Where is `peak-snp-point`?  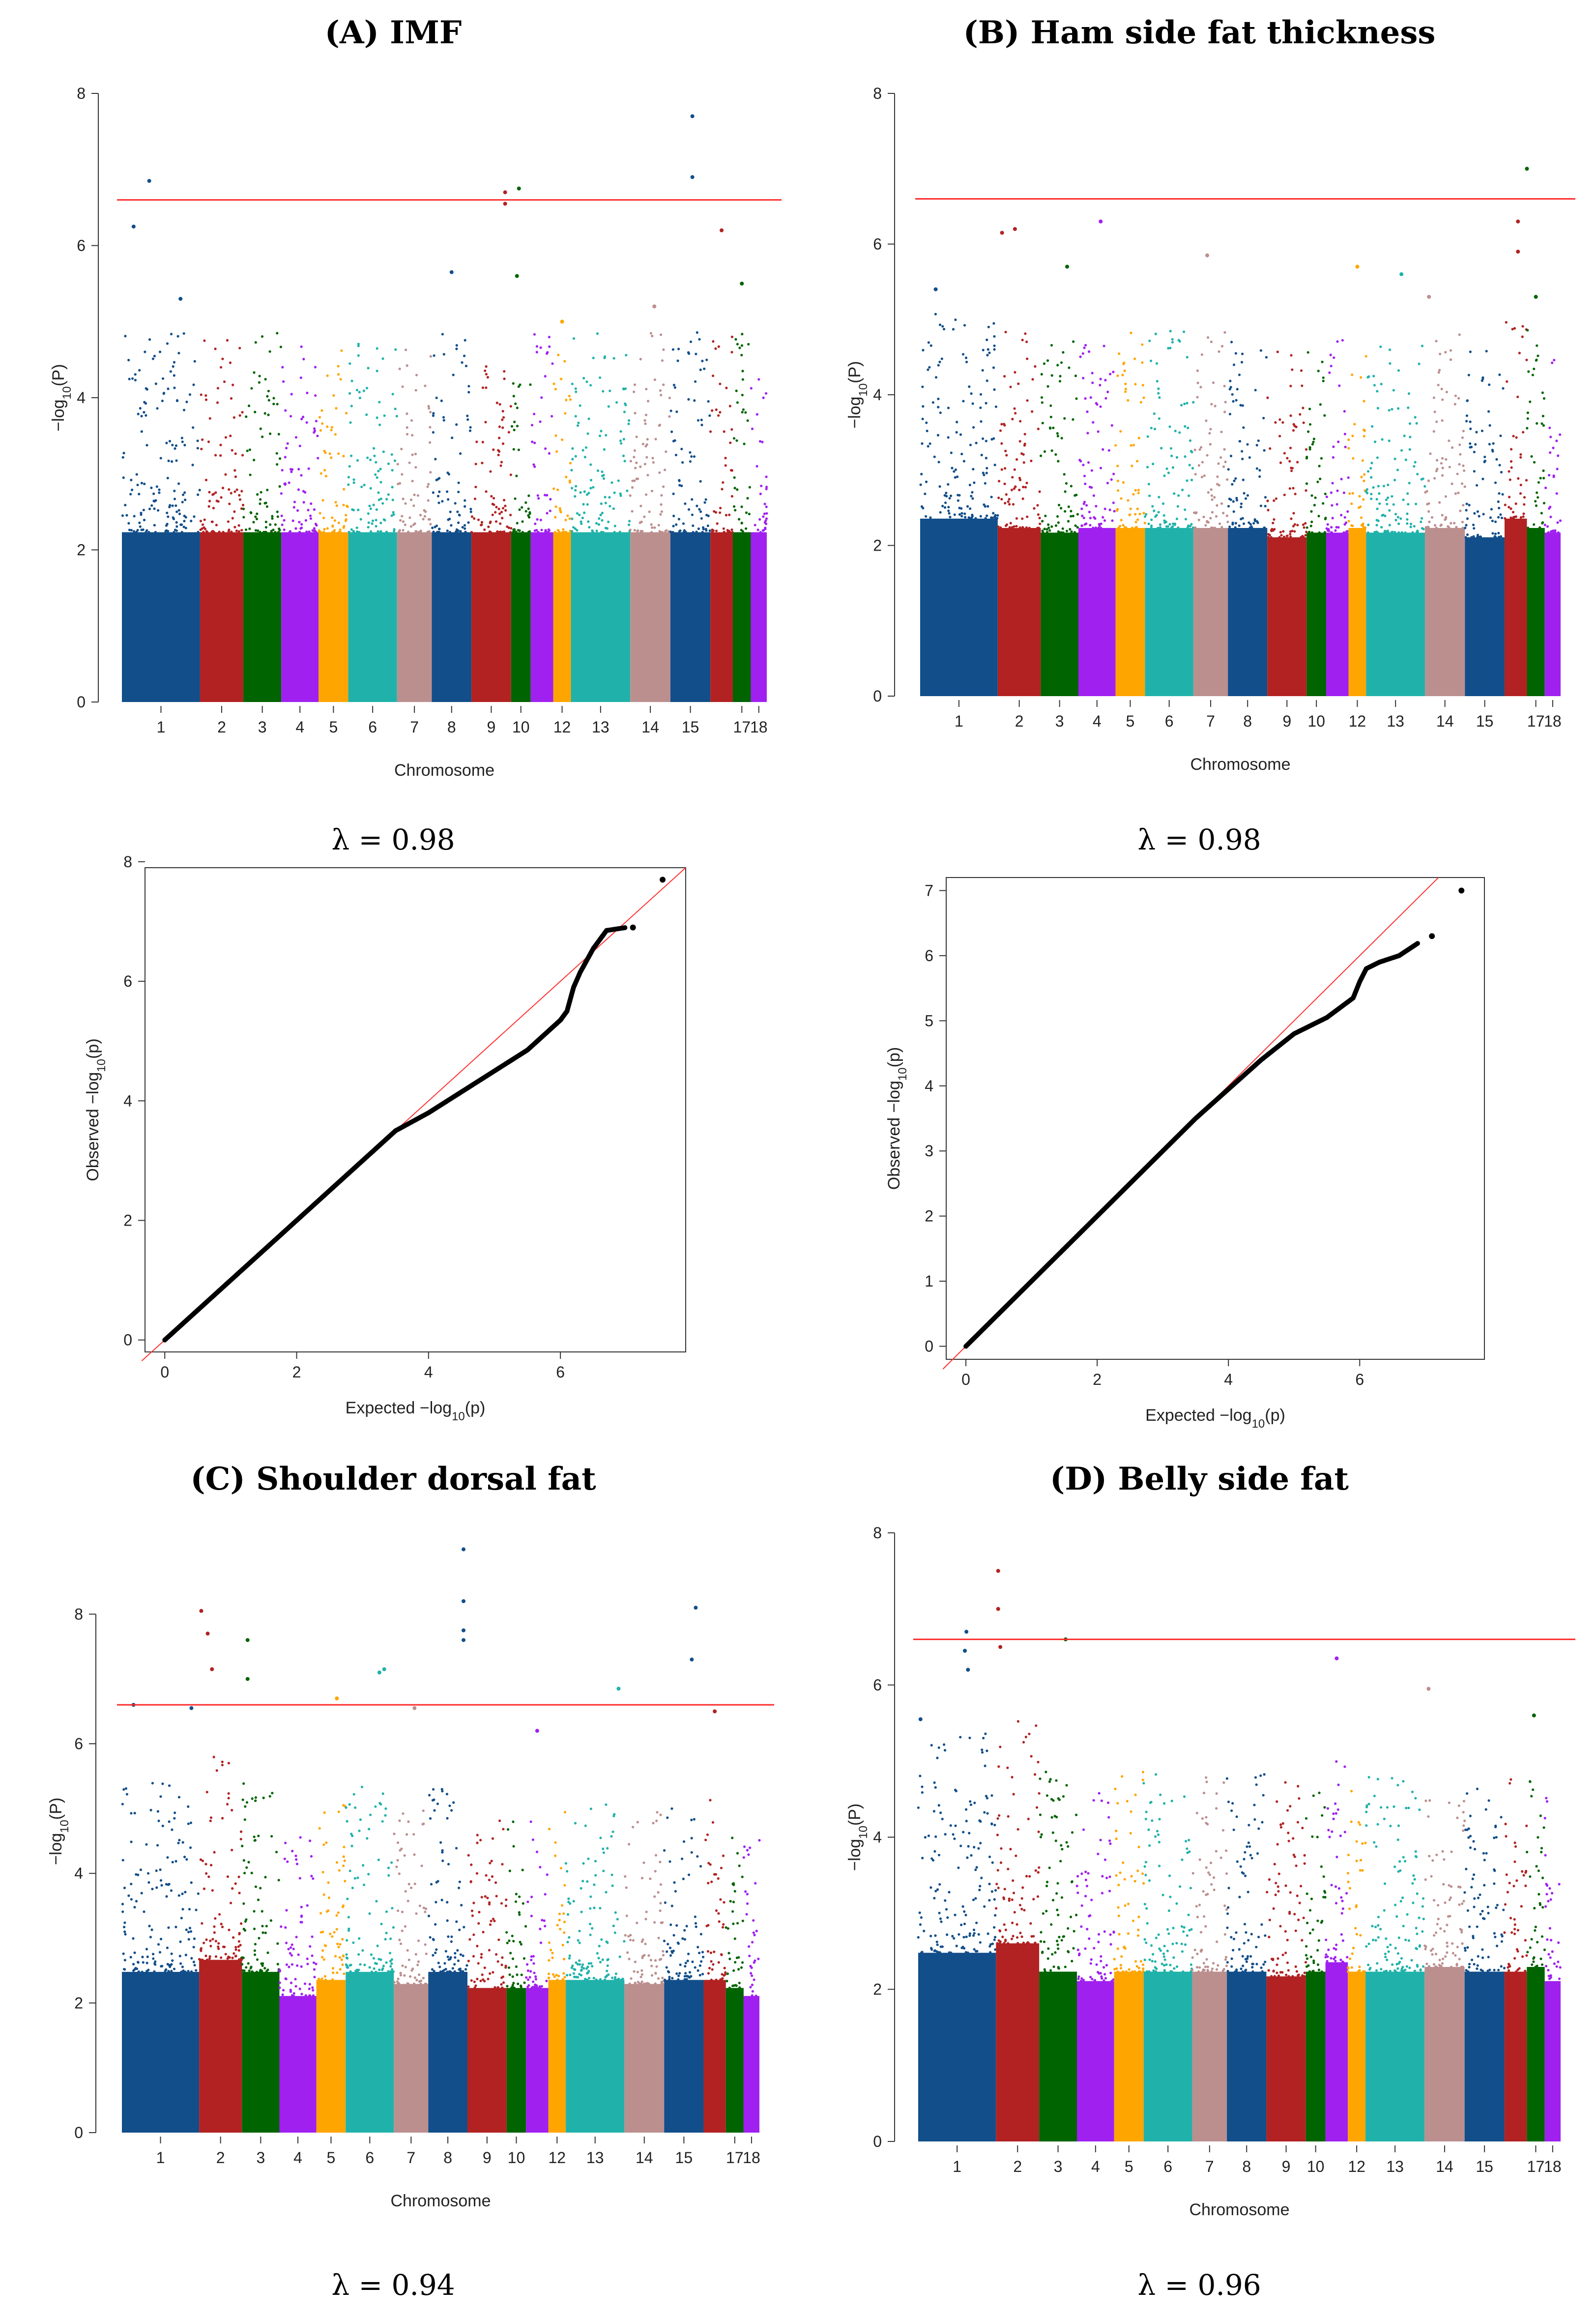
peak-snp-point is located at coordinates (1429, 296).